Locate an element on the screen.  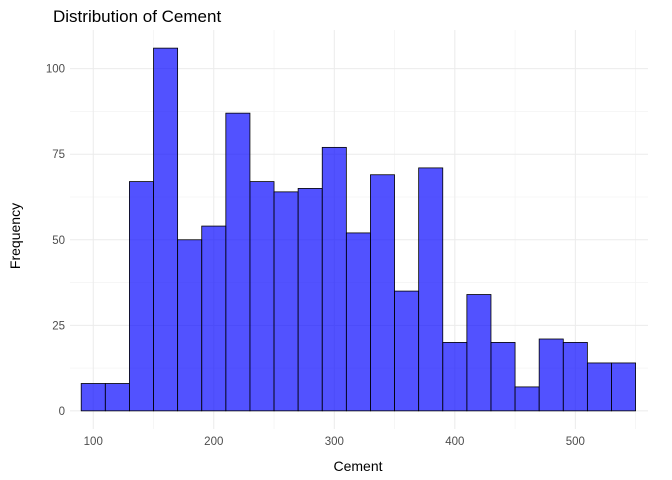
x-tick-label: 200 is located at coordinates (213, 442).